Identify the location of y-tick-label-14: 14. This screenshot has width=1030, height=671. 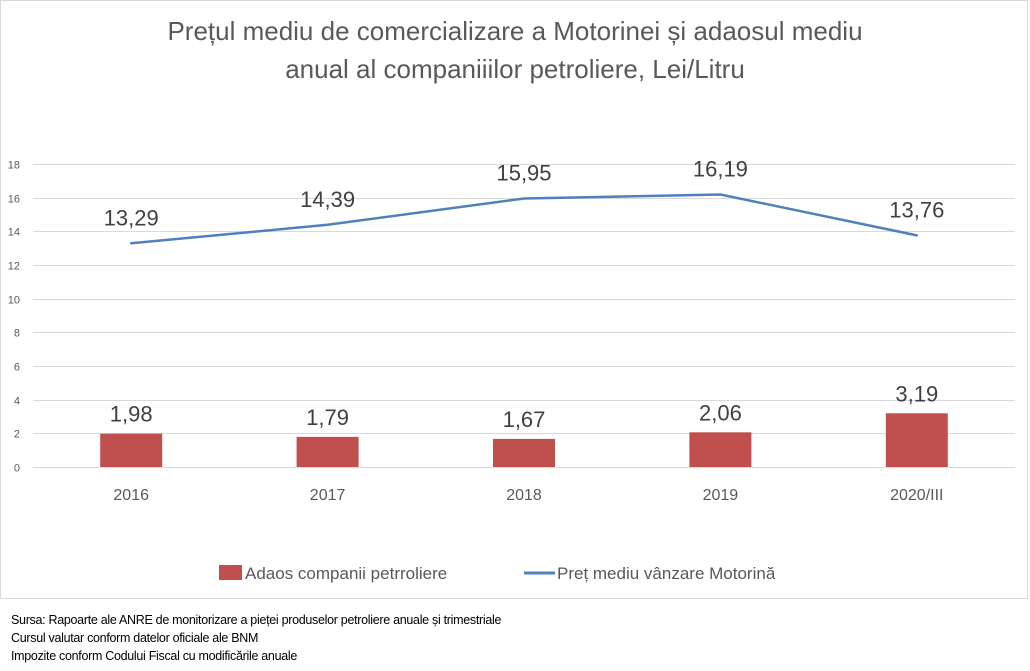
(14, 233).